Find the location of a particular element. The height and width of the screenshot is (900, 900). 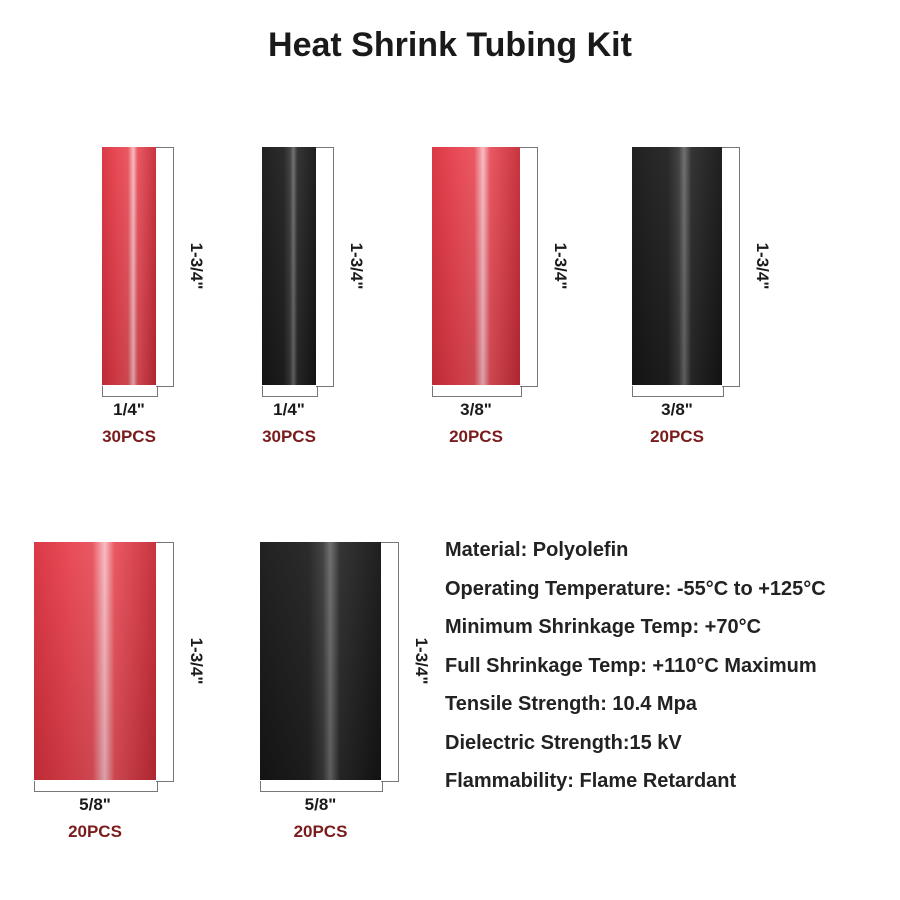

spec-operating-temp: Operating Temperature: -55°C to +125°C is located at coordinates (635, 588).